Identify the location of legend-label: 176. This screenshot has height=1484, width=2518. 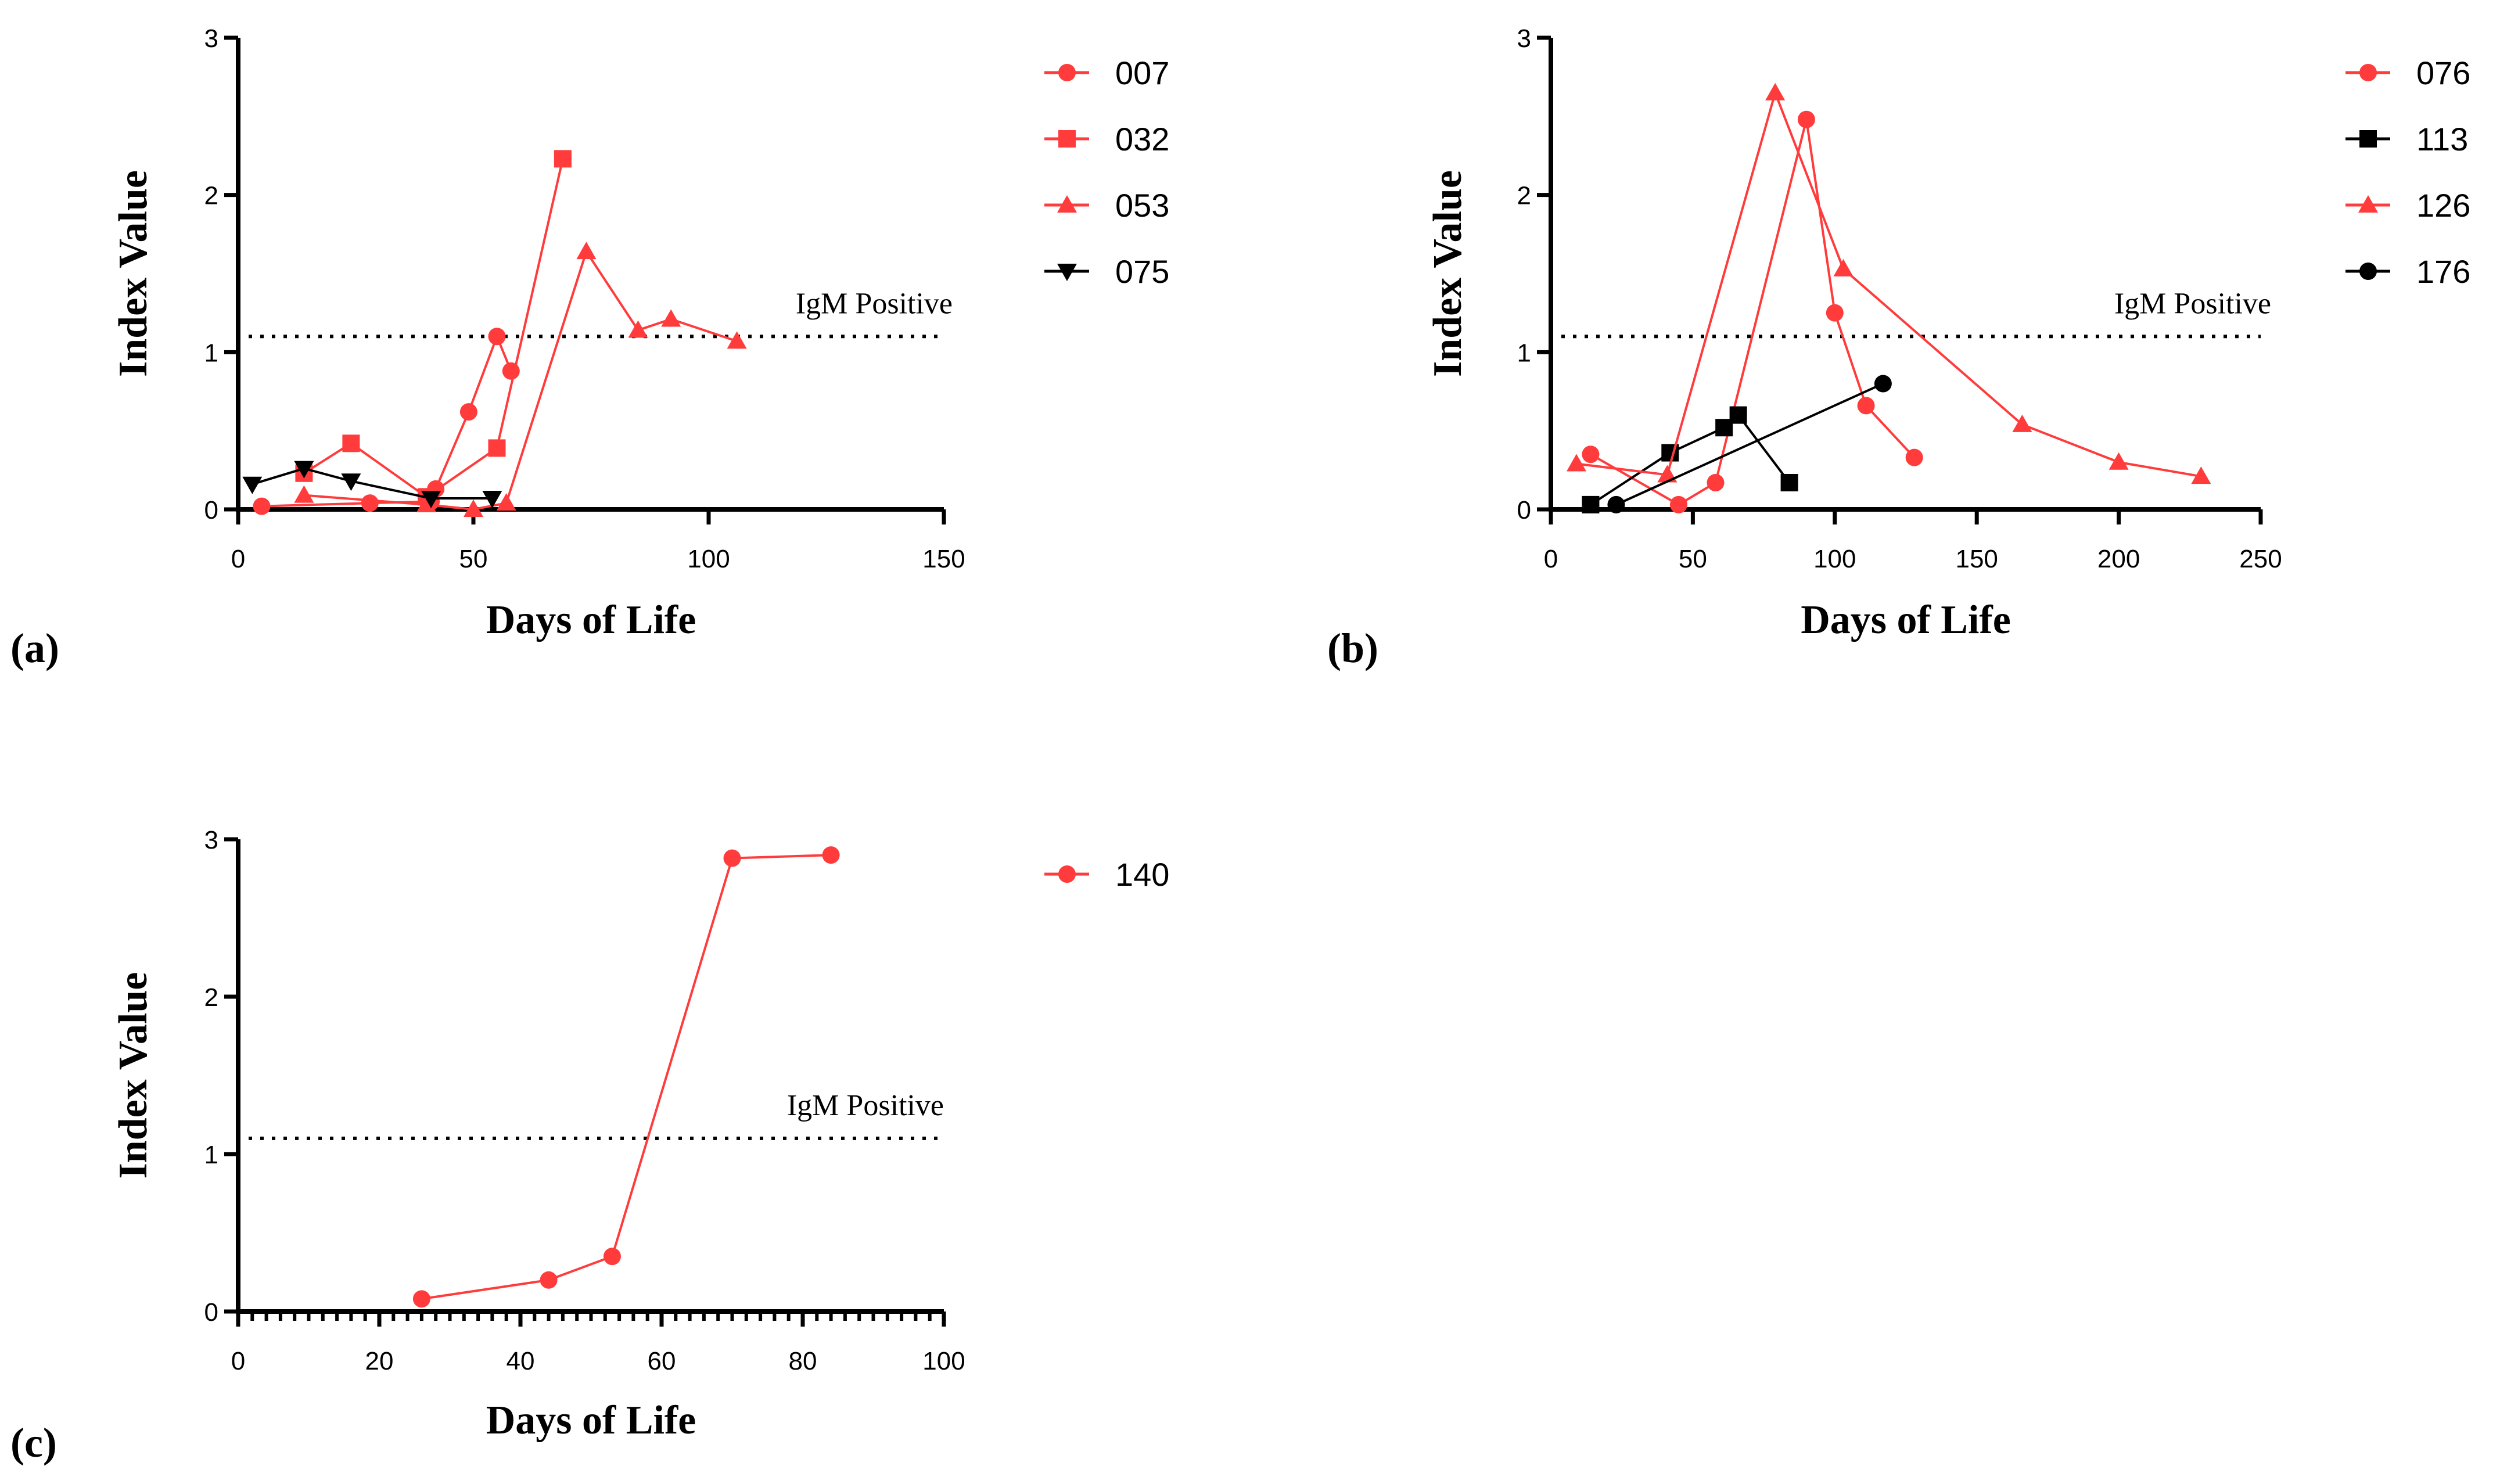
(2443, 271).